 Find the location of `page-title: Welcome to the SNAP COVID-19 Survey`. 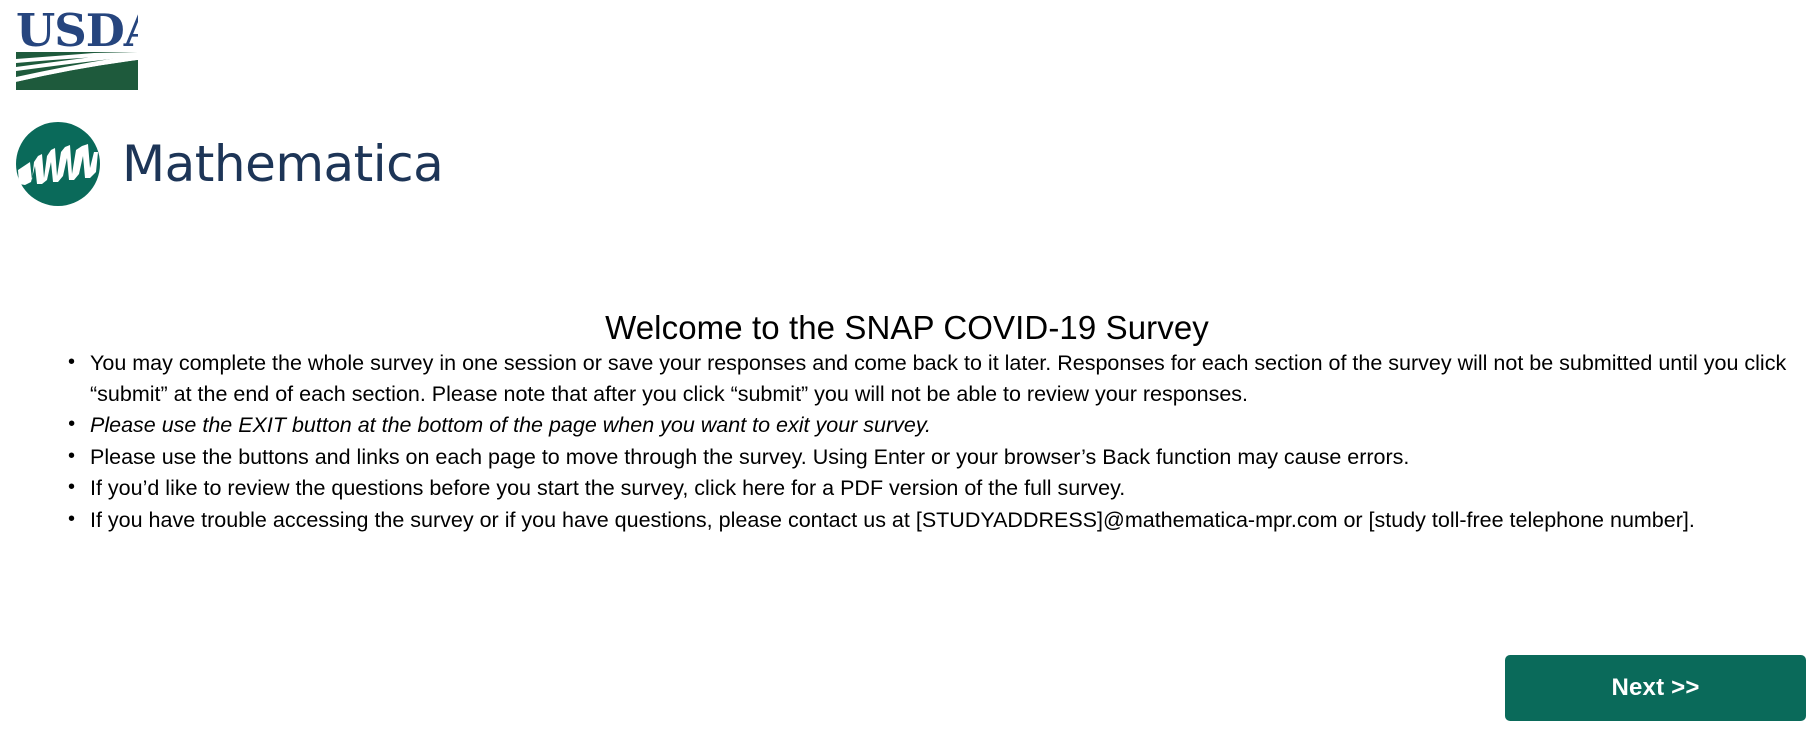

page-title: Welcome to the SNAP COVID-19 Survey is located at coordinates (907, 328).